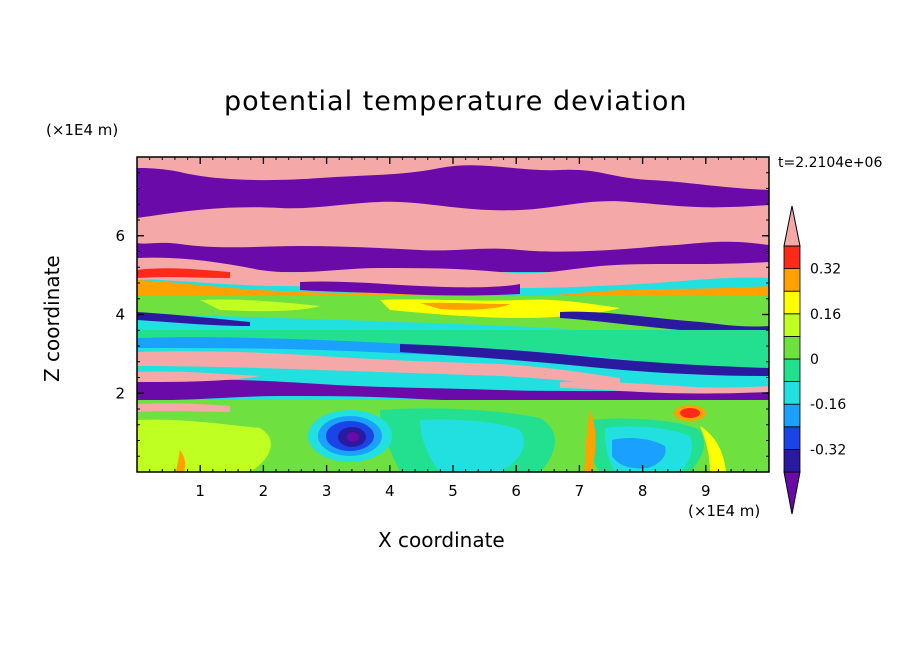 The width and height of the screenshot is (904, 654). Describe the element at coordinates (456, 101) in the screenshot. I see `chart-title: potential temperature deviation` at that location.